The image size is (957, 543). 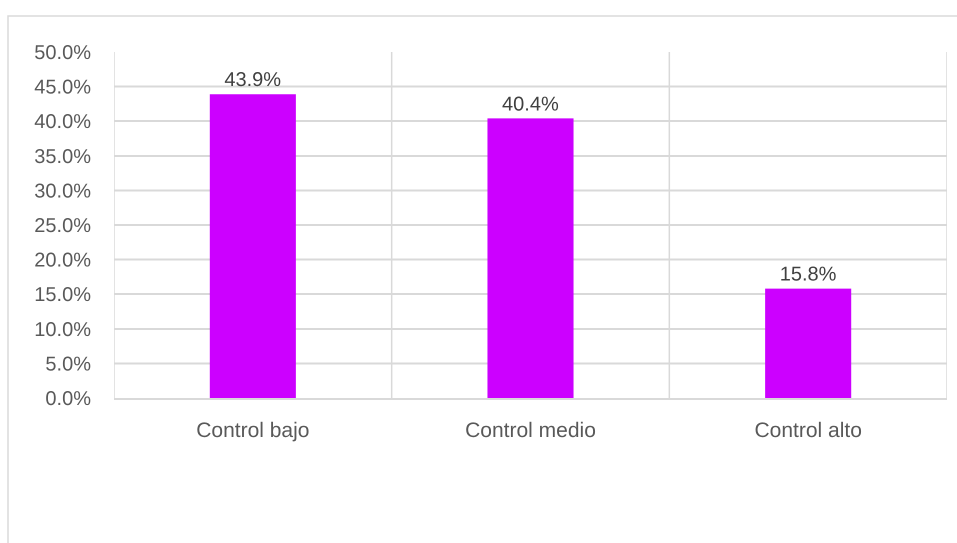 What do you see at coordinates (63, 295) in the screenshot?
I see `y-tick-label: 15.0%` at bounding box center [63, 295].